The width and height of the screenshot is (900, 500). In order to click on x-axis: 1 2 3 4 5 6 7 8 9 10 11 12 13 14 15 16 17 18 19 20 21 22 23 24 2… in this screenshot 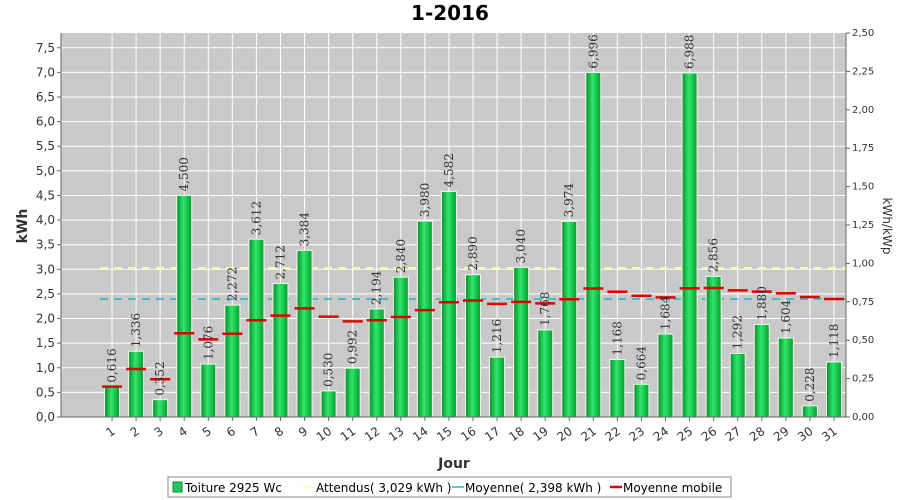, I will do `click(453, 430)`.